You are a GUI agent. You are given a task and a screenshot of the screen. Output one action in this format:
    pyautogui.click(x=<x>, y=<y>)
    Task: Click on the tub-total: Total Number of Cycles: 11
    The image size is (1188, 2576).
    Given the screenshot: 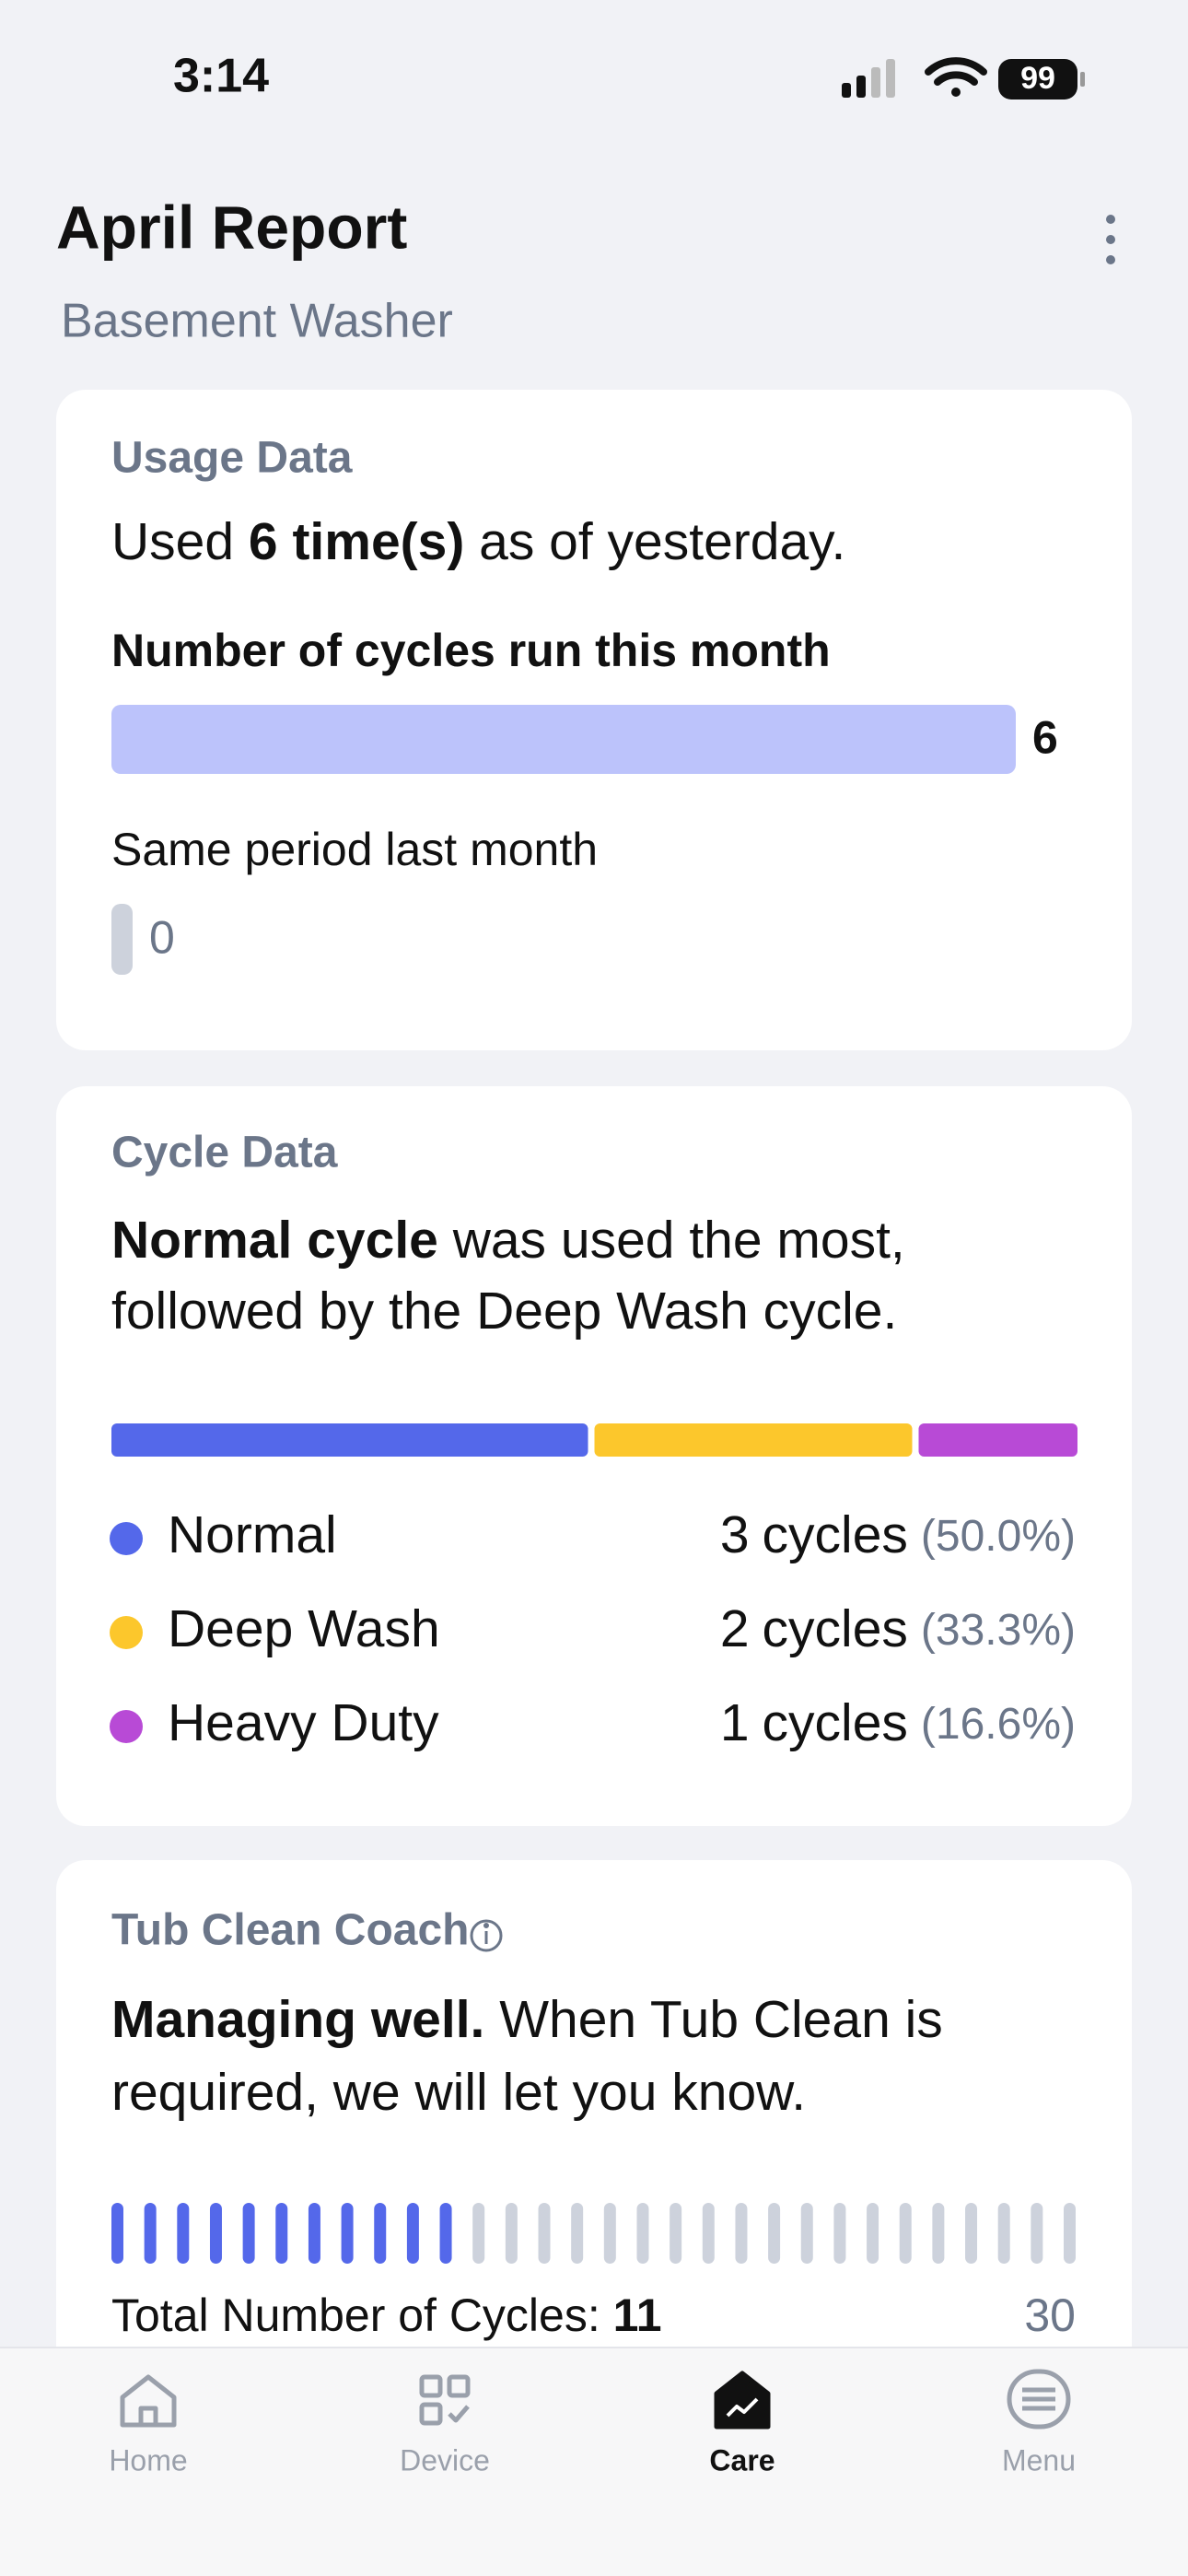 What is the action you would take?
    pyautogui.click(x=386, y=2315)
    